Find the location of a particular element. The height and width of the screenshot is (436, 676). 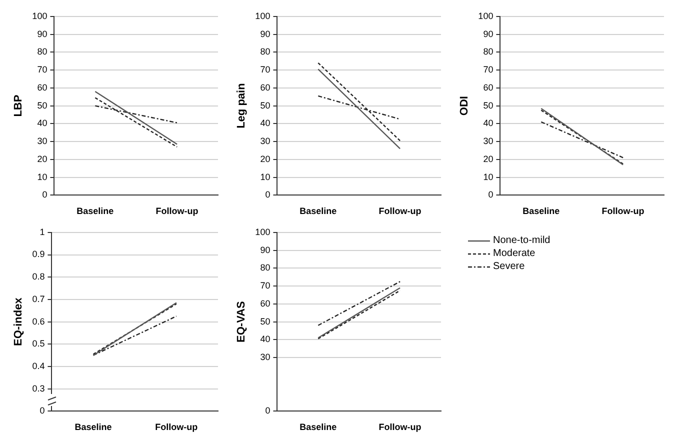

y-tick-label: 0.6 is located at coordinates (38, 321).